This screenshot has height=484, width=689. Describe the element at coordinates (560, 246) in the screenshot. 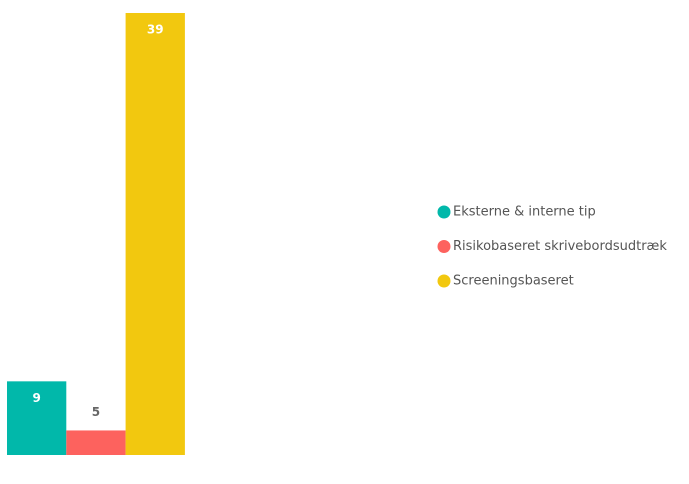

I see `legend-label: Risikobaseret skrivebordsudtræk` at that location.